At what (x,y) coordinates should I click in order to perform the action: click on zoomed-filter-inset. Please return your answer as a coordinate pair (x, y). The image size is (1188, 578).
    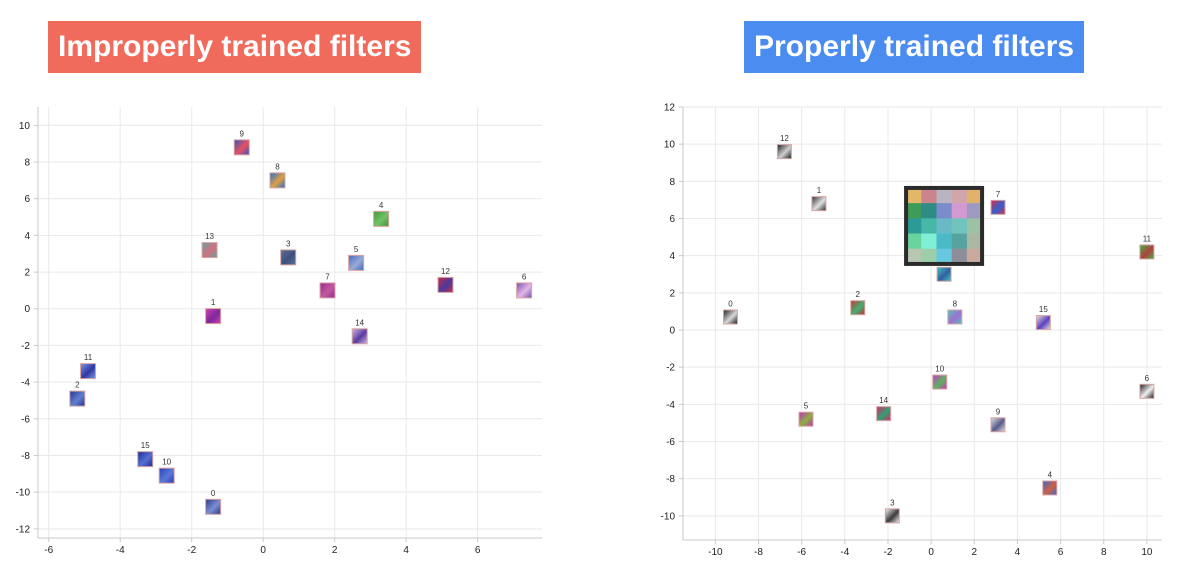
    Looking at the image, I should click on (944, 225).